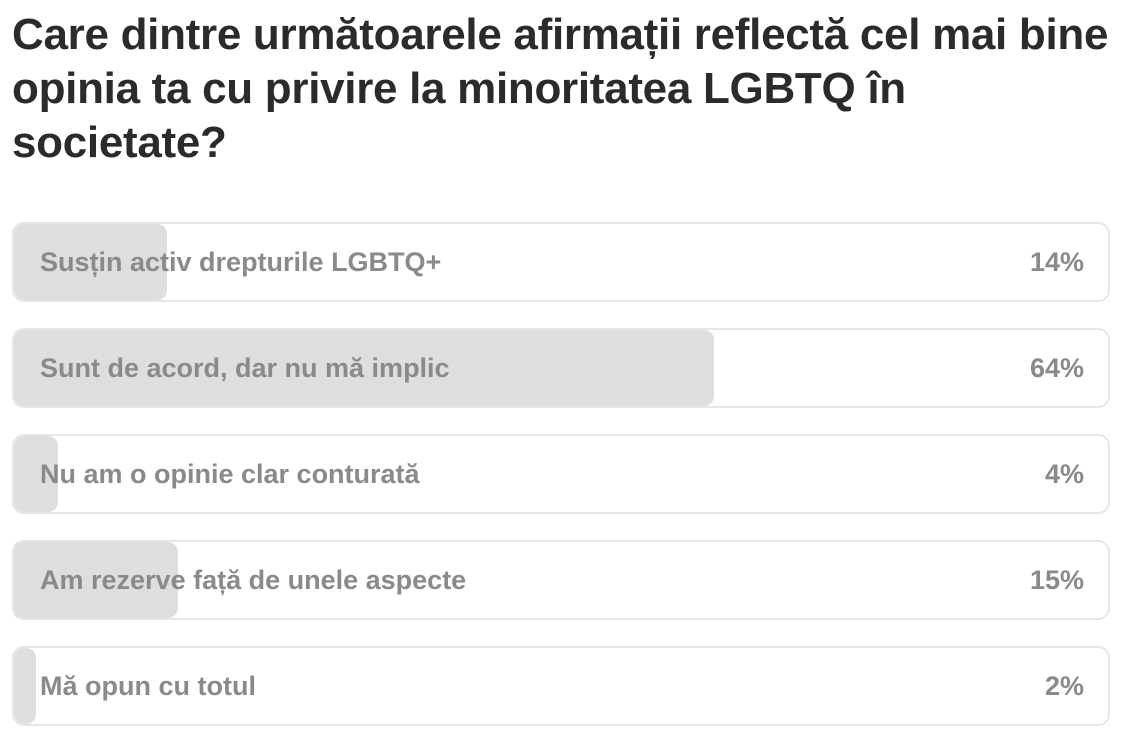 Image resolution: width=1132 pixels, height=752 pixels. Describe the element at coordinates (561, 262) in the screenshot. I see `poll-option-support-actively: Susțin activ drepturile LGBTQ+ 14%` at that location.